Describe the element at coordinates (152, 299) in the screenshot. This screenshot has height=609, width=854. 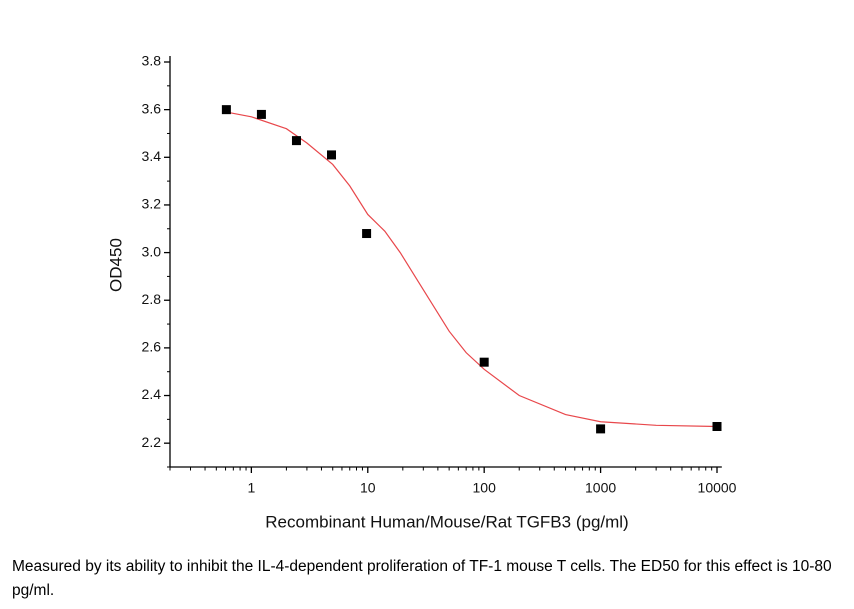
I see `y-tick-label: 2.8` at that location.